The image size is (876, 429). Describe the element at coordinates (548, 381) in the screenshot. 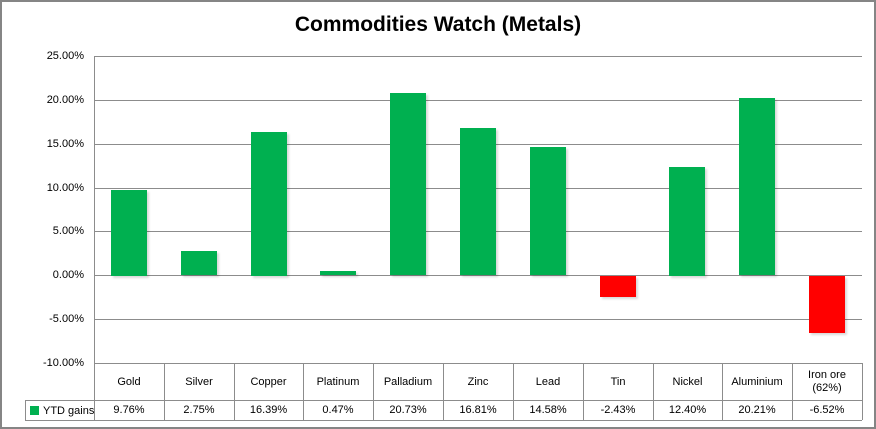

I see `category-cell-lead: Lead` at that location.